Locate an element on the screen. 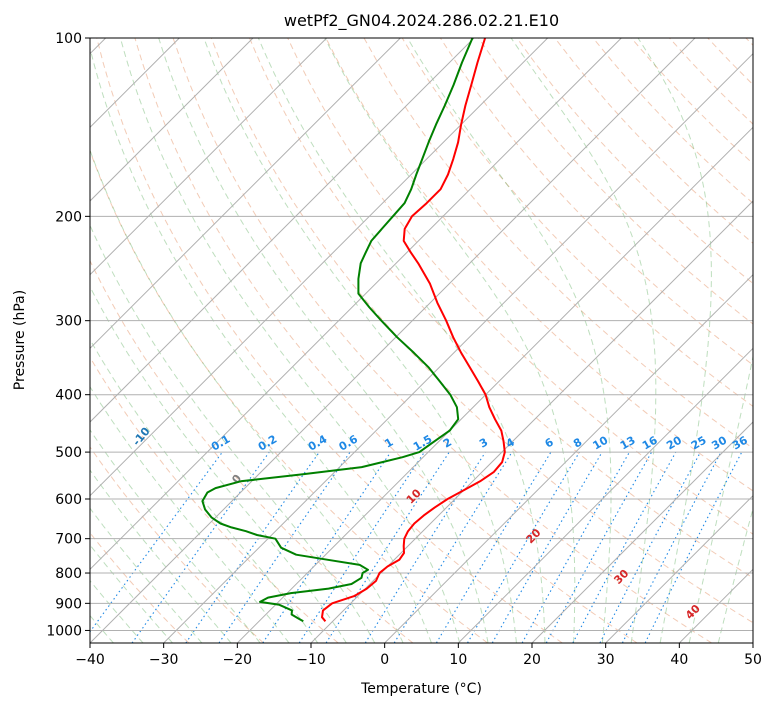 The width and height of the screenshot is (775, 712). mixing-ratio-label: 0.2 is located at coordinates (267, 443).